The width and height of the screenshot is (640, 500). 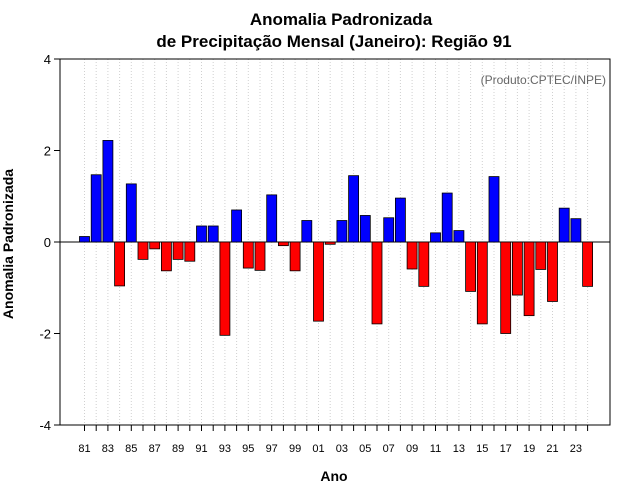 What do you see at coordinates (295, 449) in the screenshot?
I see `x-tick-label: 99` at bounding box center [295, 449].